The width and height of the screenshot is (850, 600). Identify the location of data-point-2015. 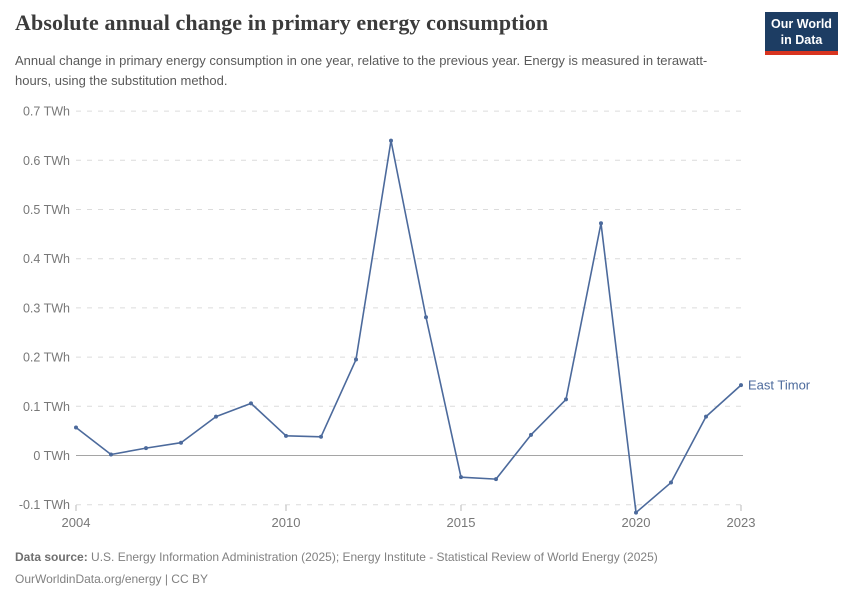
(461, 477).